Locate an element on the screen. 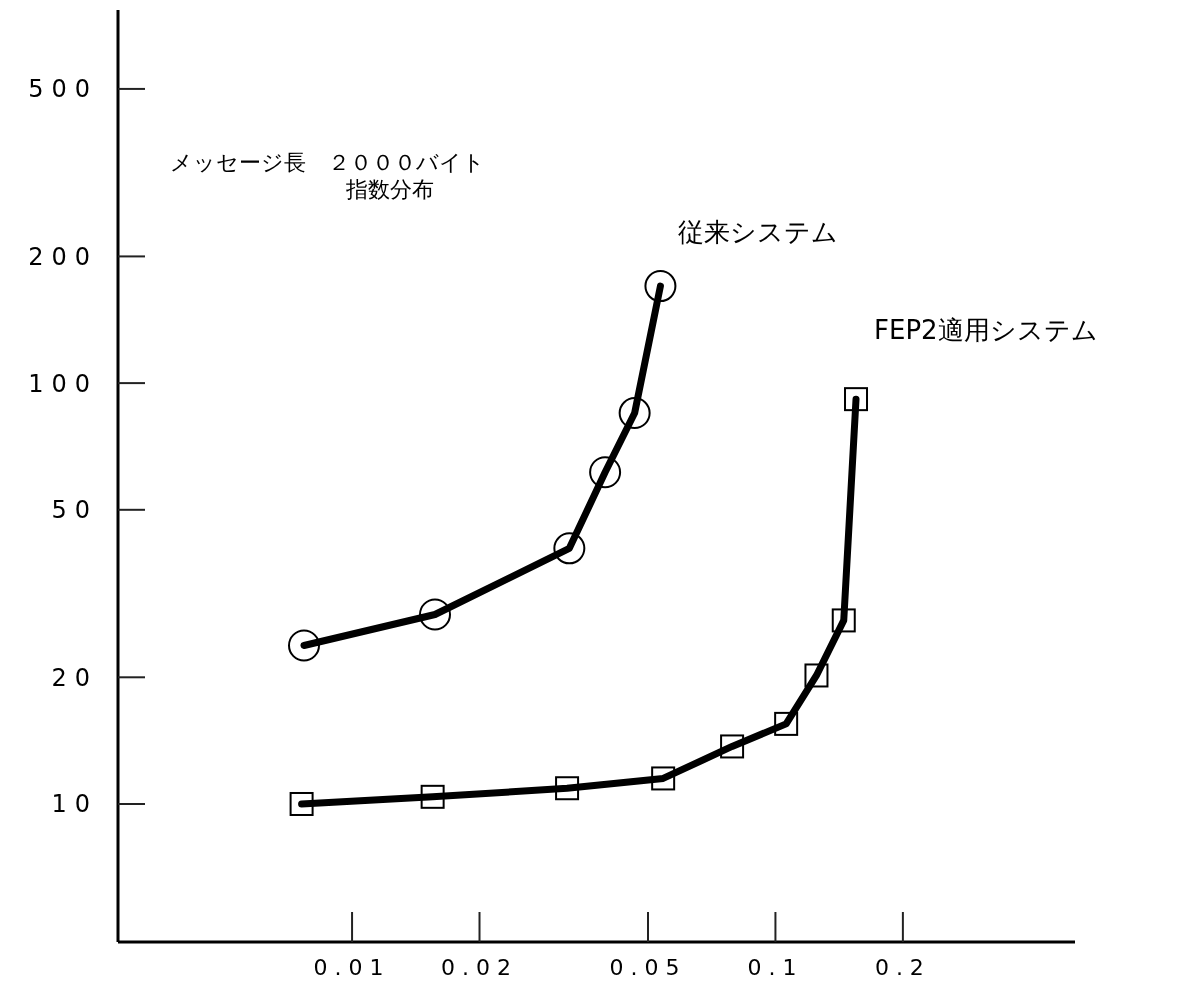 The height and width of the screenshot is (999, 1194). x-tick-label: 0.05 is located at coordinates (648, 967).